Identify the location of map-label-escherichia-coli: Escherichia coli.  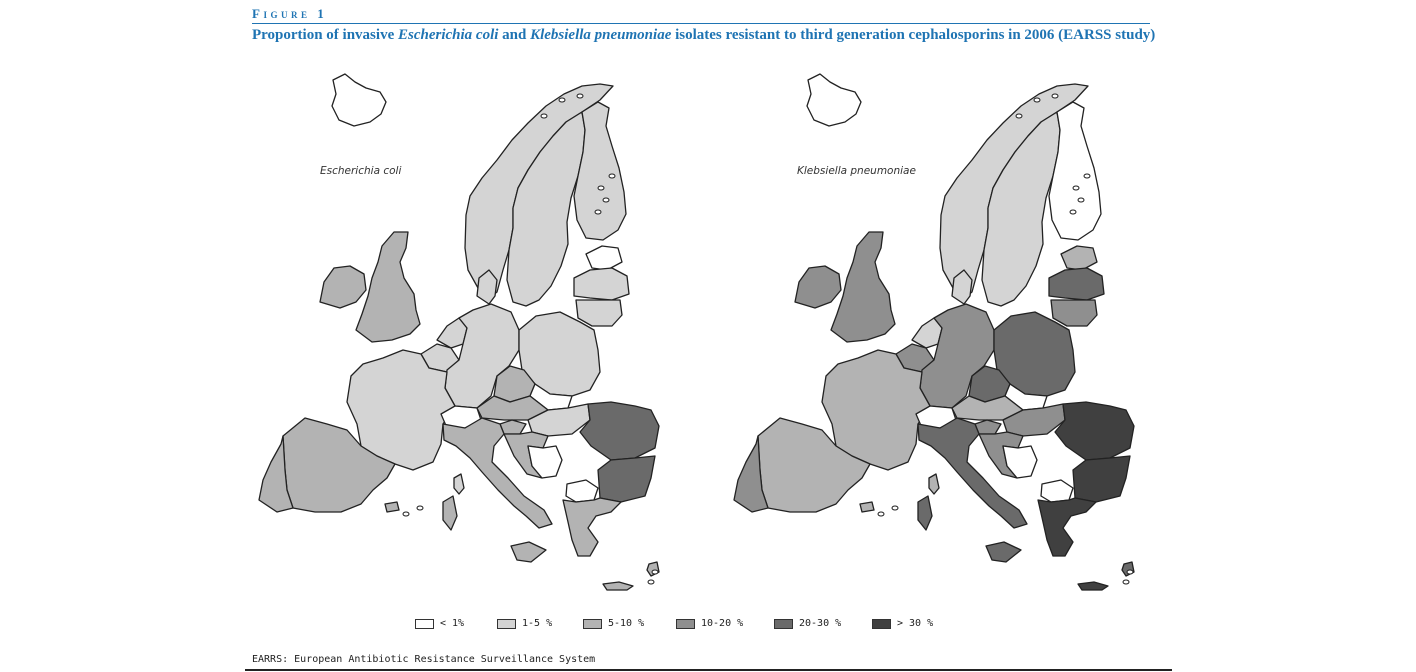
(361, 171).